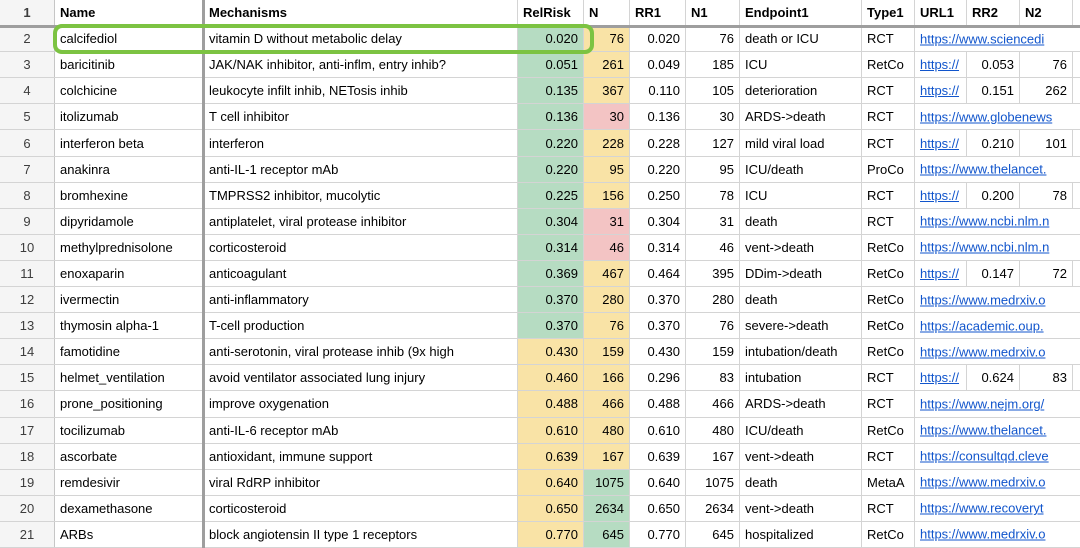 This screenshot has width=1080, height=548. What do you see at coordinates (658, 534) in the screenshot?
I see `rr1-cell: 0.770` at bounding box center [658, 534].